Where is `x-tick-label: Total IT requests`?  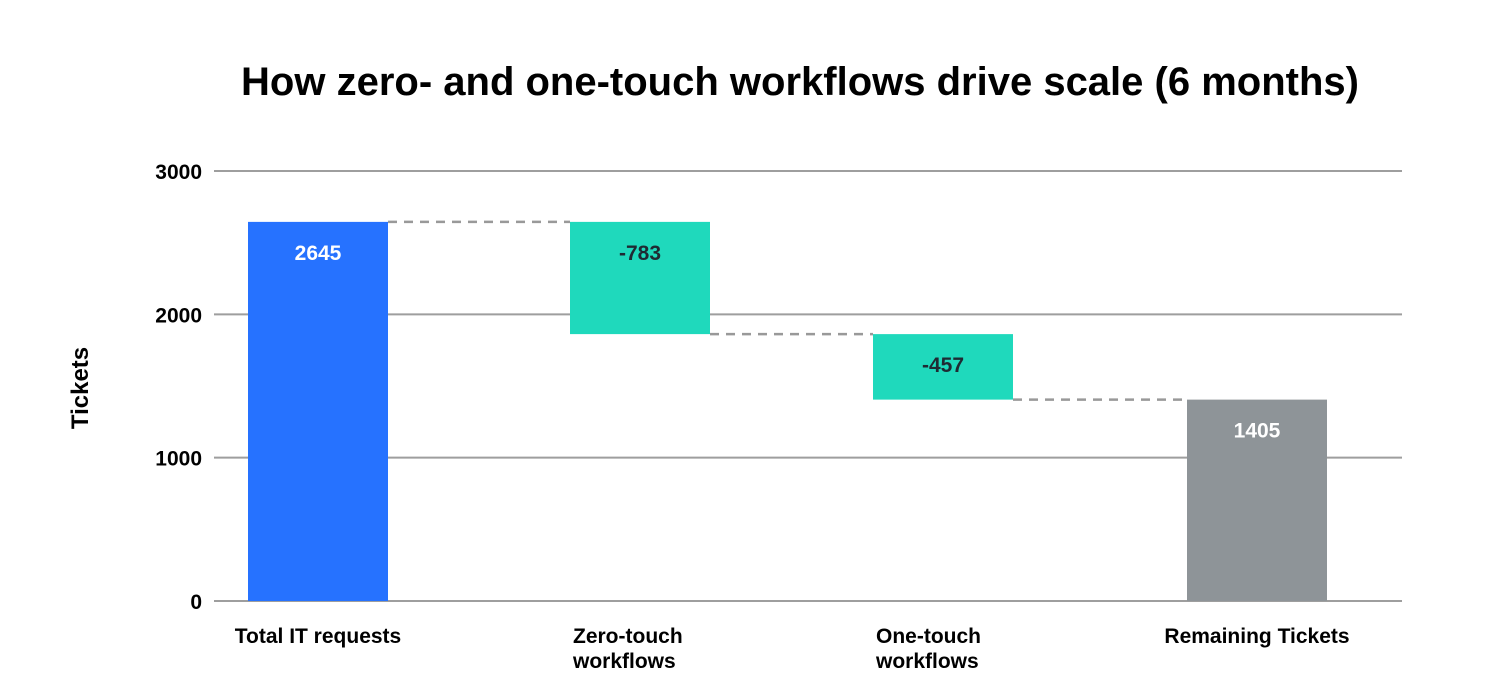
x-tick-label: Total IT requests is located at coordinates (318, 636).